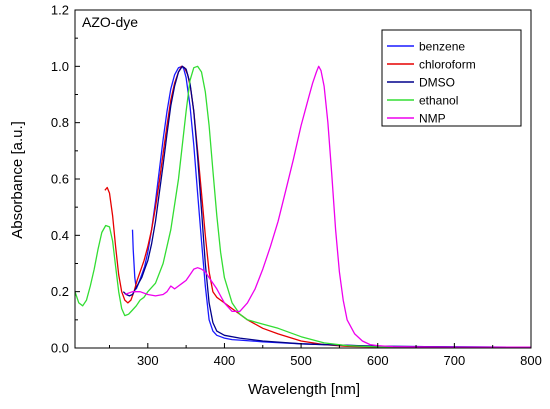 The height and width of the screenshot is (409, 550). What do you see at coordinates (531, 360) in the screenshot?
I see `x-tick-label: 800` at bounding box center [531, 360].